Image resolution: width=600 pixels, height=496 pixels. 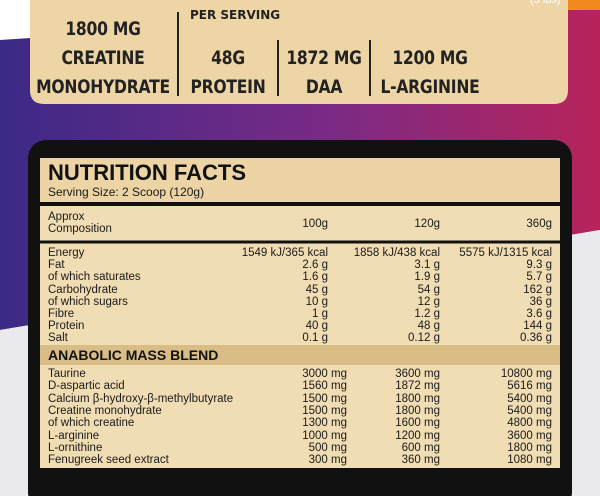 I want to click on highlight-amount: 1800 MG, so click(x=103, y=29).